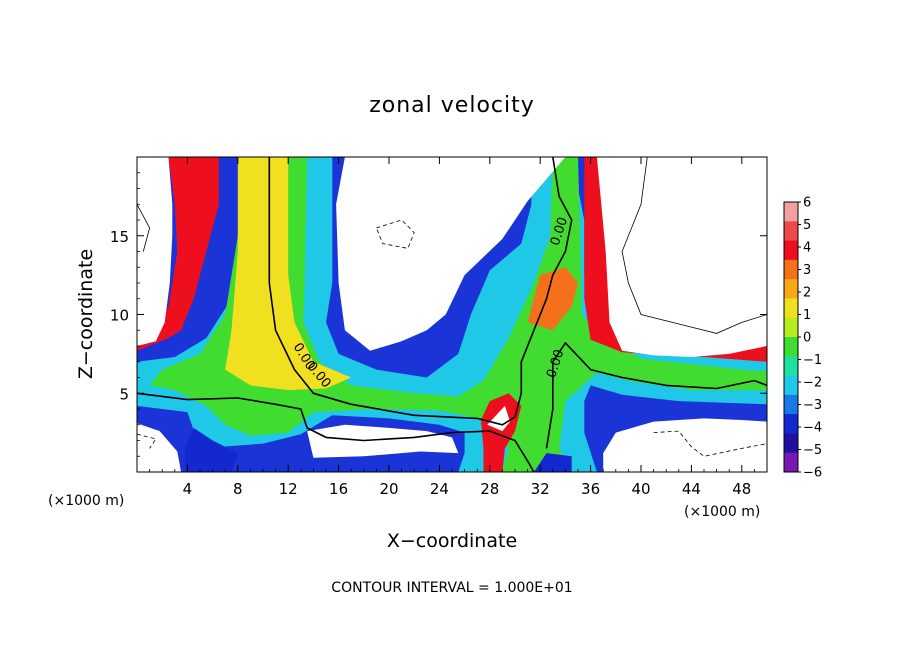 The height and width of the screenshot is (654, 904). Describe the element at coordinates (807, 293) in the screenshot. I see `colorbar-label: 2` at that location.